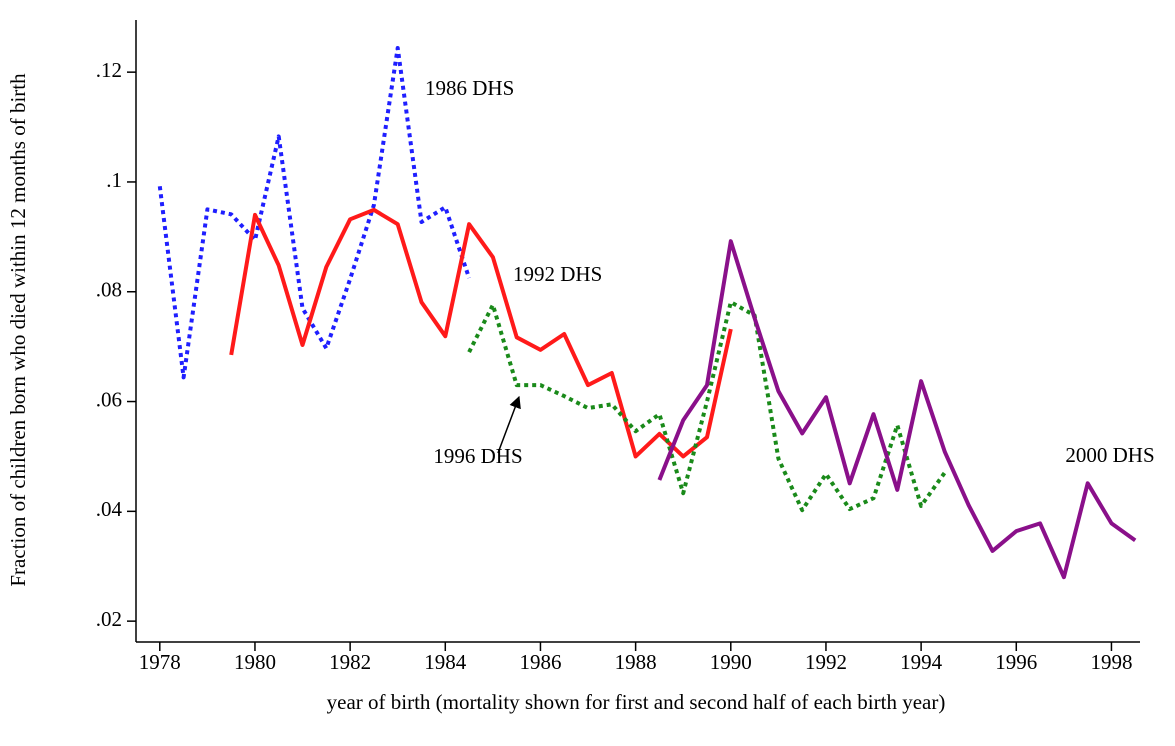  I want to click on x-tick-label: 1988, so click(636, 662).